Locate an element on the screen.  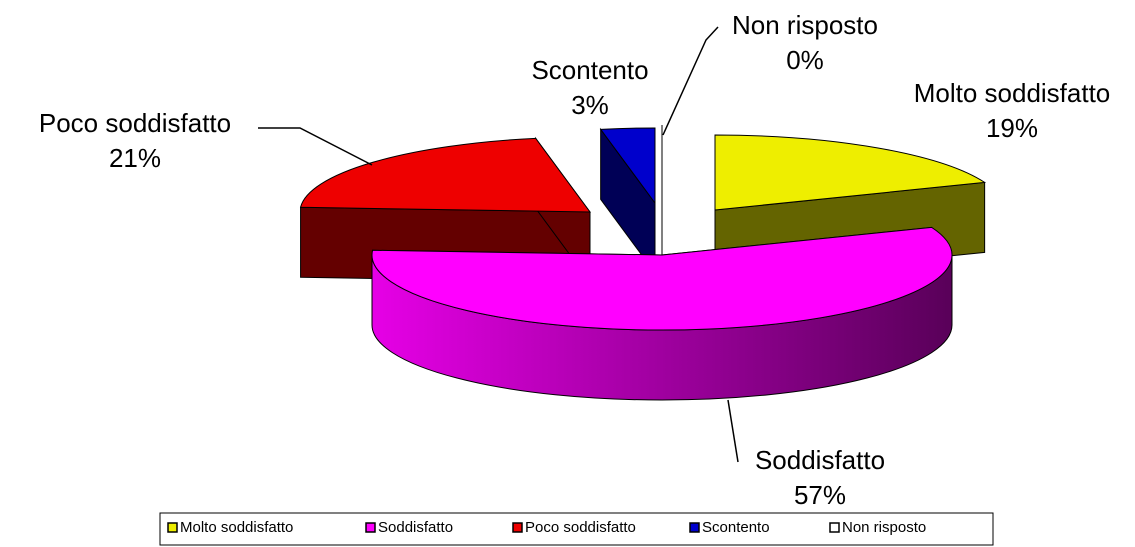
legend-label: Molto soddisfatto is located at coordinates (236, 527).